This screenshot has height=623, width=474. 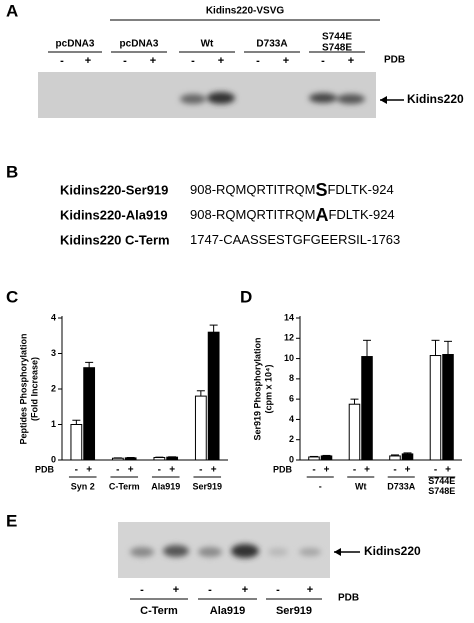 I want to click on x-tick-label: Wt, so click(x=361, y=486).